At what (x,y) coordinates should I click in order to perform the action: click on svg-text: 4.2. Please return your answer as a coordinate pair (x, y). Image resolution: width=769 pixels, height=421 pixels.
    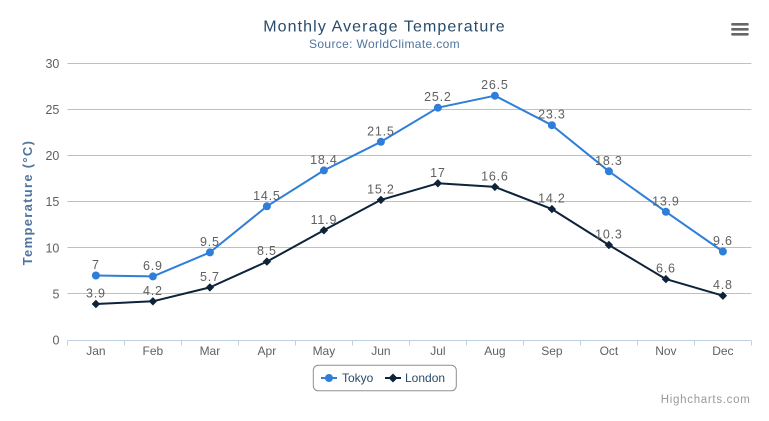
    Looking at the image, I should click on (153, 291).